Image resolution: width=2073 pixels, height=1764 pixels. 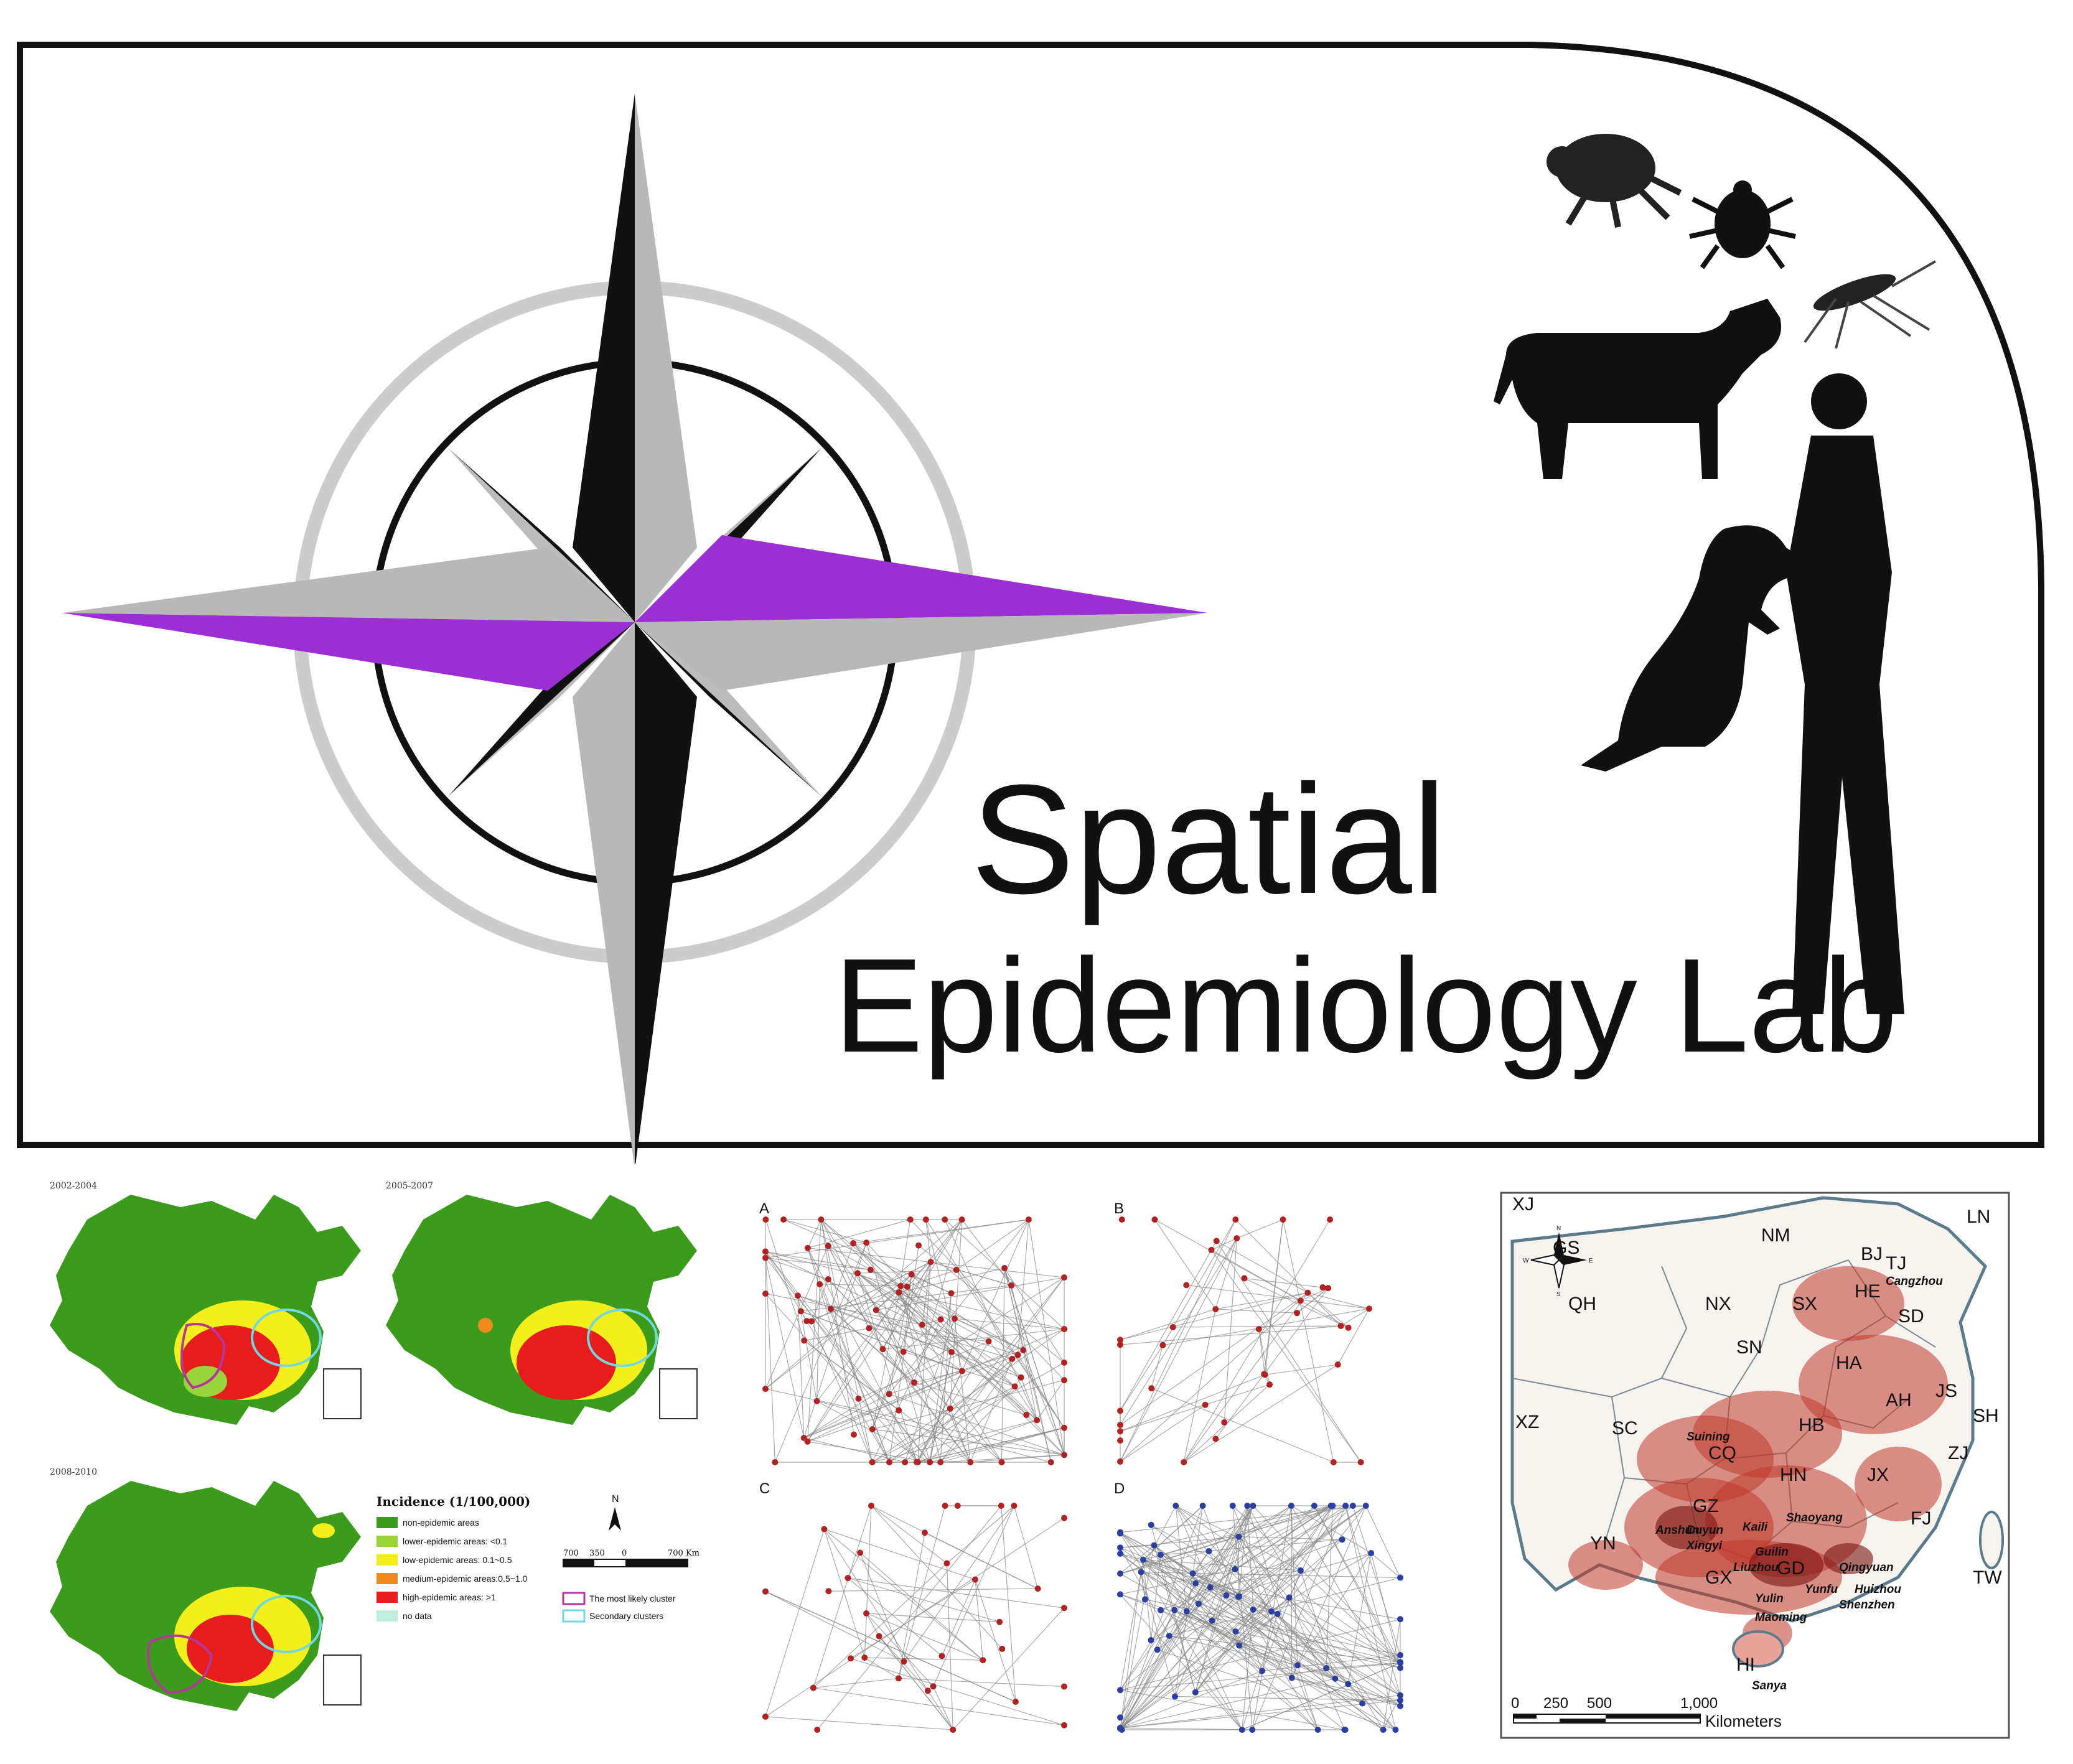 I want to click on city-label: Kaili, so click(x=1755, y=1527).